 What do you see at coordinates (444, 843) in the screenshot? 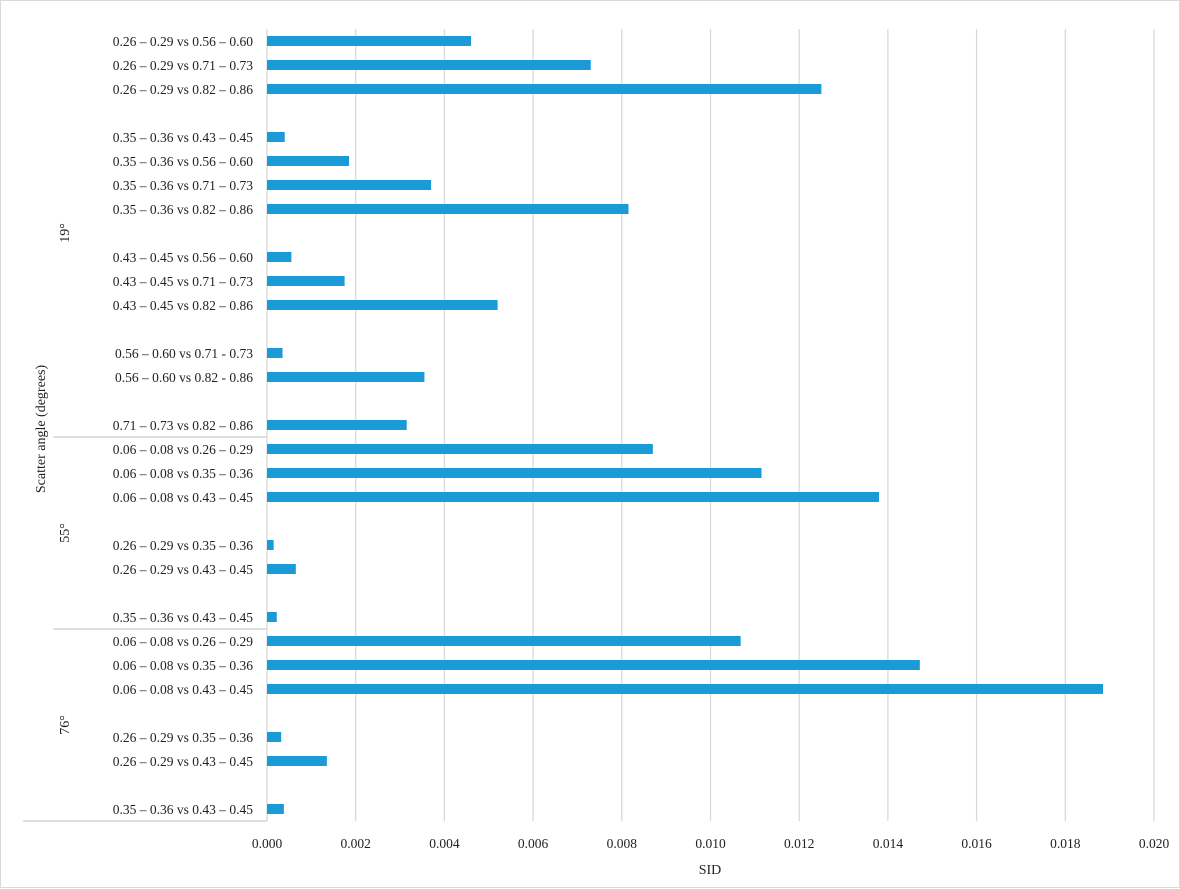
I see `x-tick-label: 0.004` at bounding box center [444, 843].